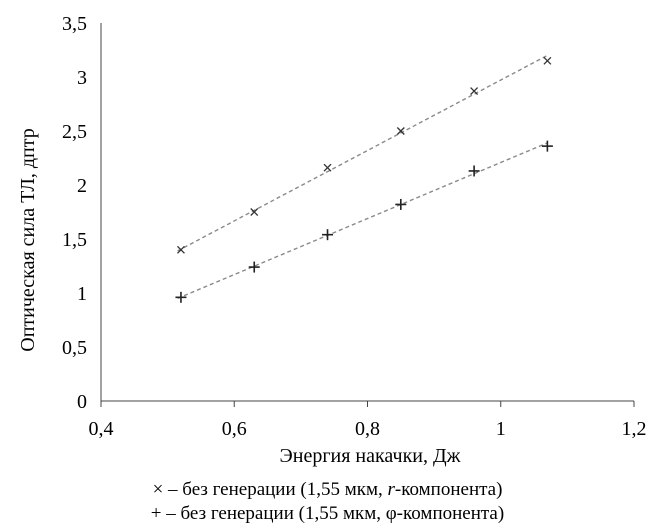  Describe the element at coordinates (156, 513) in the screenshot. I see `legend-marker-plus: +` at that location.